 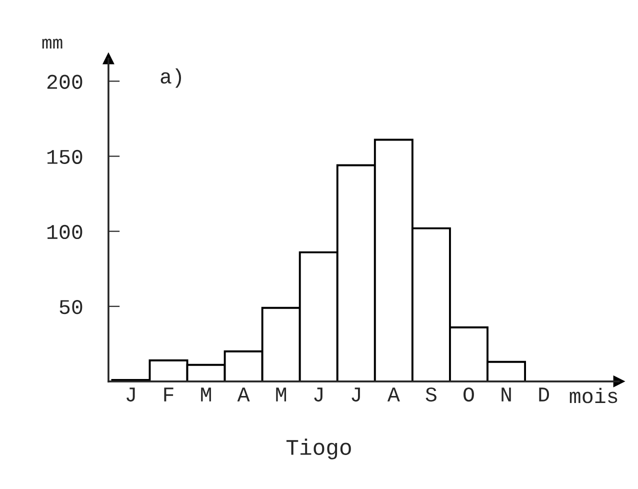 What do you see at coordinates (64, 81) in the screenshot?
I see `y-tick-label: 200` at bounding box center [64, 81].